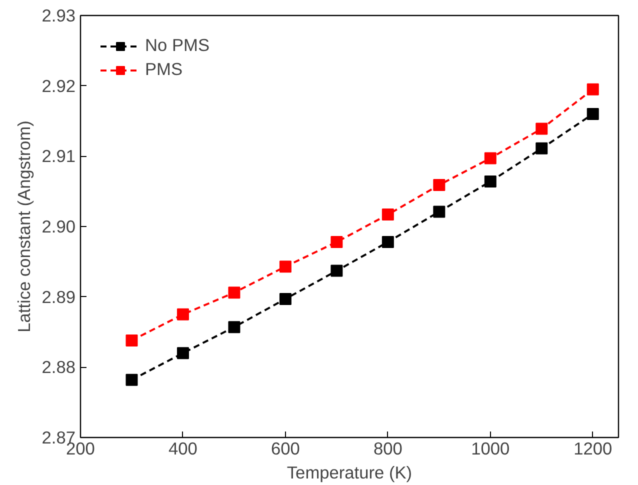  I want to click on y-tick-label: 2.89, so click(59, 296).